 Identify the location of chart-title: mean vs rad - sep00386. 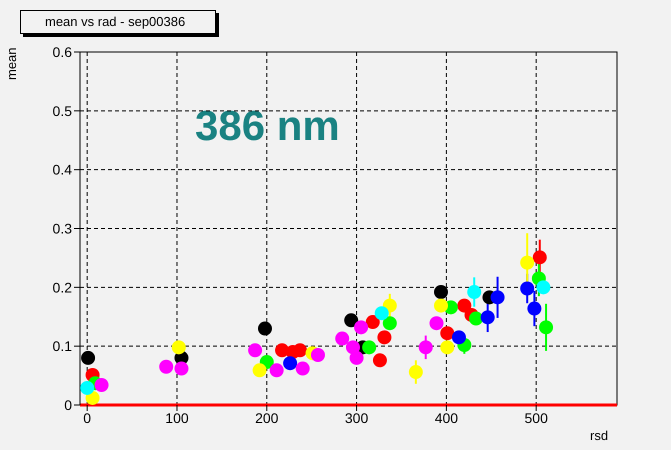
(118, 22).